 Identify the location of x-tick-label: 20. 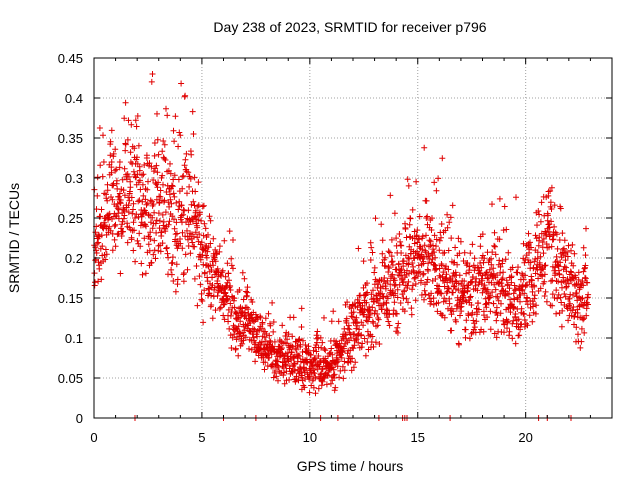
(525, 437).